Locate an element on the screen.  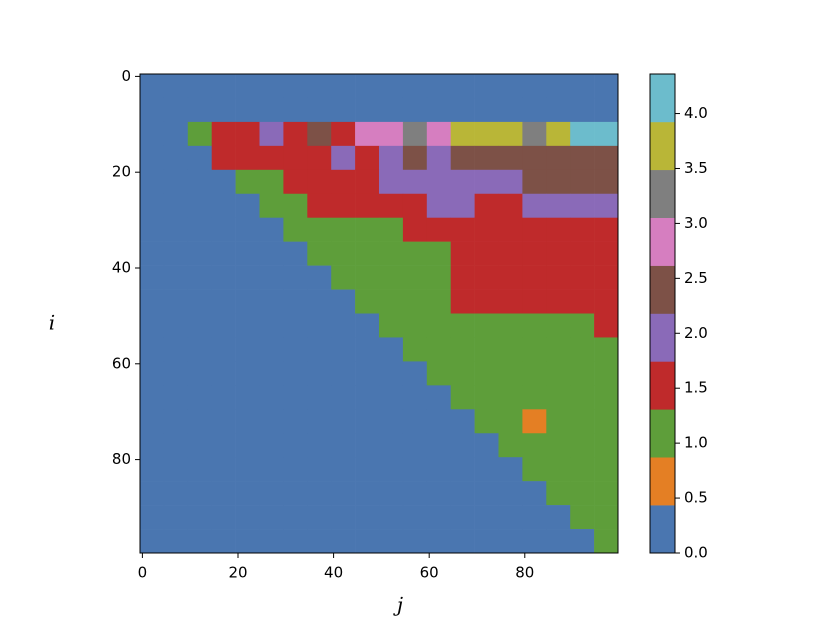
colorbar-tick-label: 2.5 is located at coordinates (696, 278).